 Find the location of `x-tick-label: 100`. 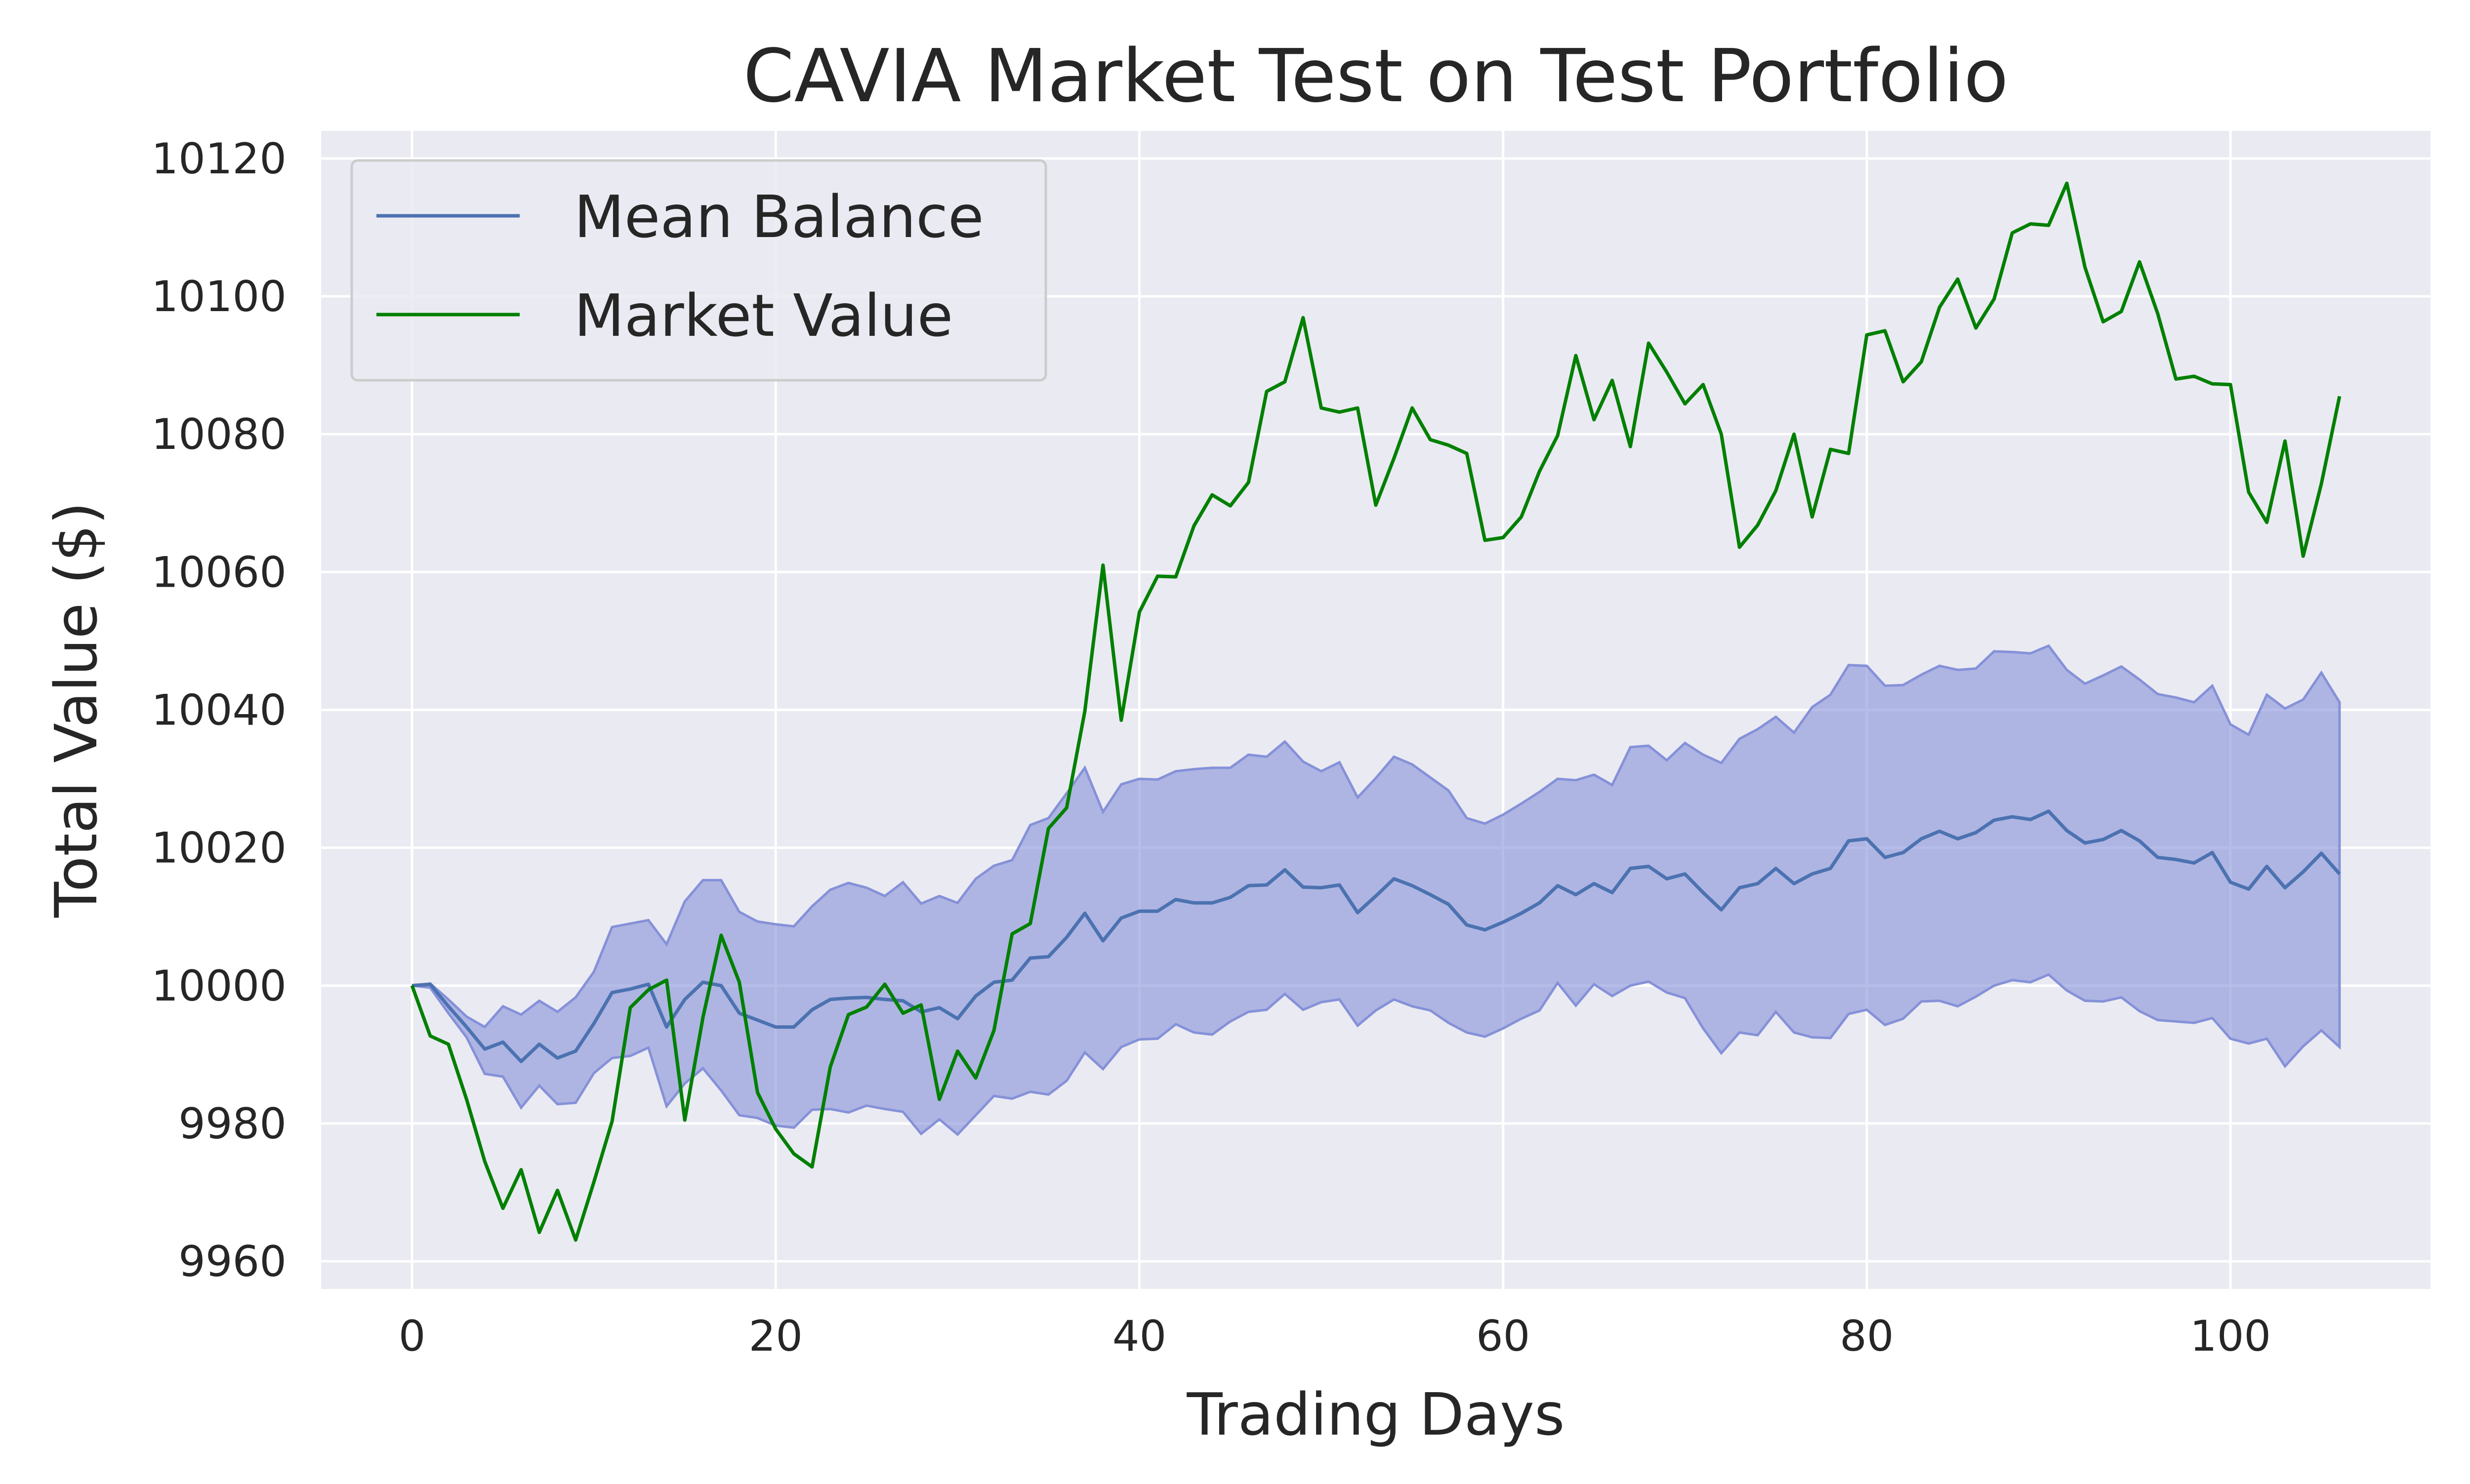

x-tick-label: 100 is located at coordinates (2230, 1336).